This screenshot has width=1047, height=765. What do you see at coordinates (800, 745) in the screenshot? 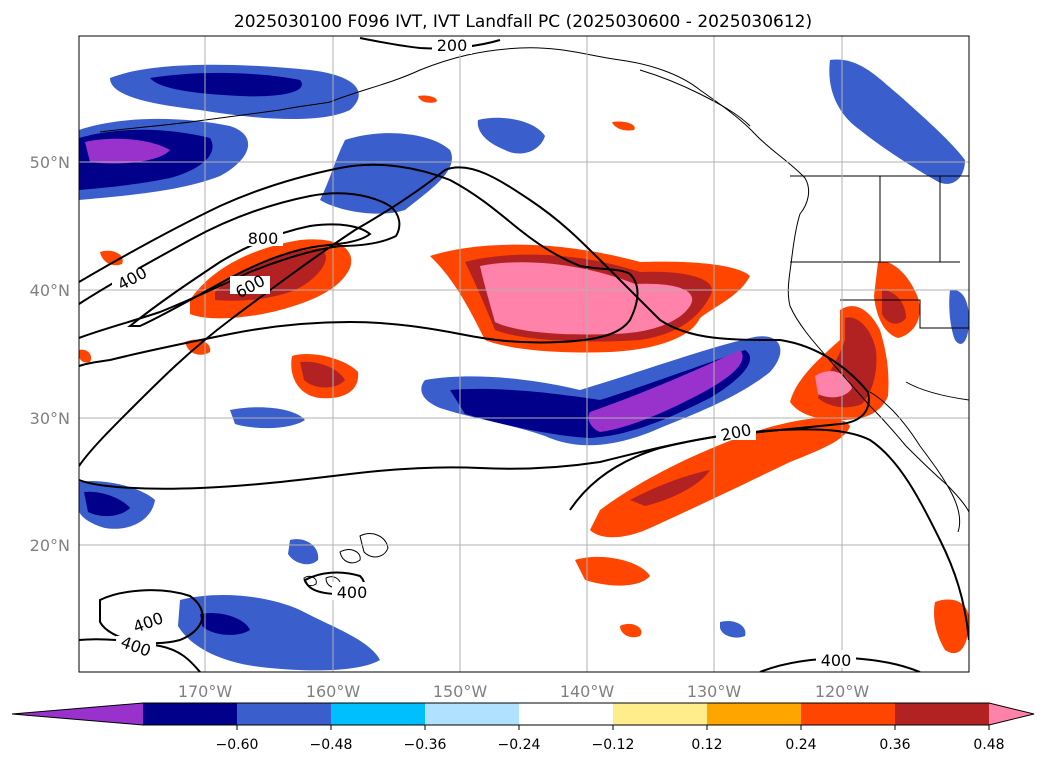
I see `colorbar-tick-label: 0.24` at bounding box center [800, 745].